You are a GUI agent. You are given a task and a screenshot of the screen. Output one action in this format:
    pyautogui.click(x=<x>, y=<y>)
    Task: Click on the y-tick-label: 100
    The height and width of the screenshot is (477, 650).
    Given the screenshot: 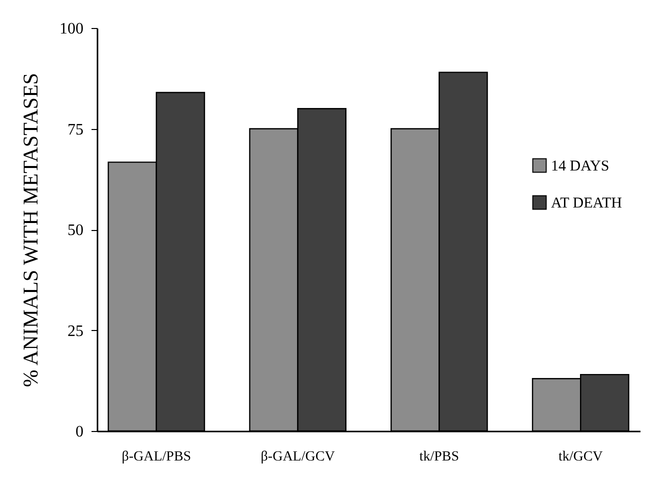 What is the action you would take?
    pyautogui.click(x=72, y=29)
    